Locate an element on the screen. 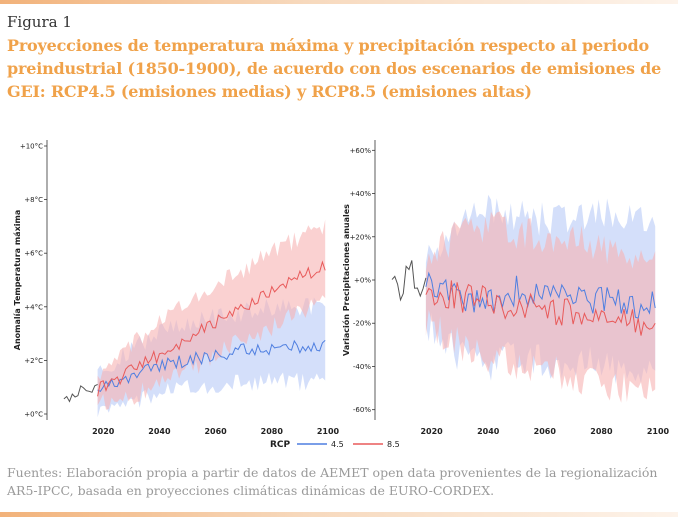 This screenshot has width=678, height=519. precipitation-line-rcp85 is located at coordinates (540, 308).